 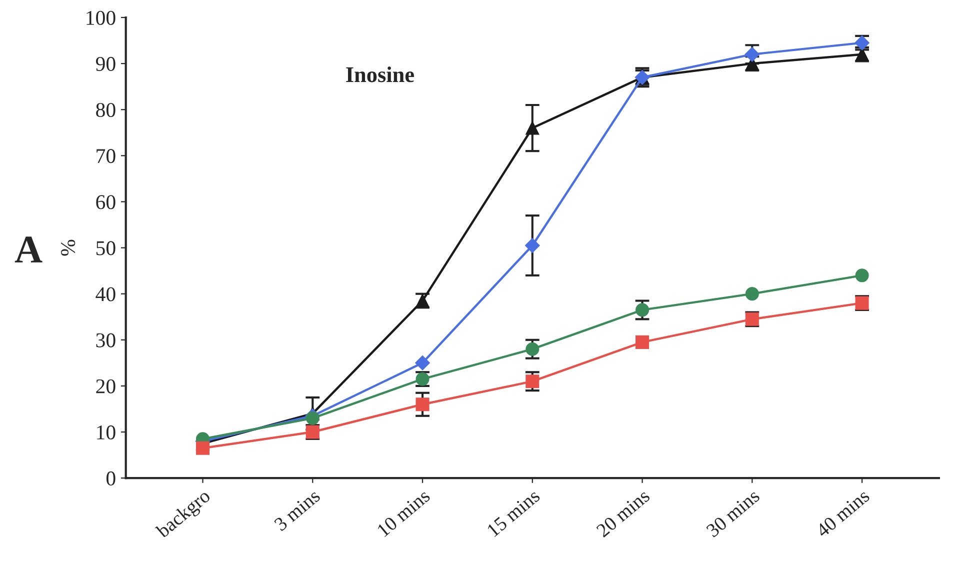 I want to click on annotation: Inosine, so click(x=380, y=74).